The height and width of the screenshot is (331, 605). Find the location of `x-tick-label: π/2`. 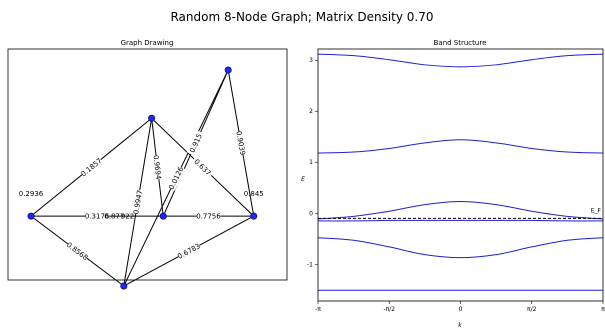

x-tick-label: π/2 is located at coordinates (532, 309).